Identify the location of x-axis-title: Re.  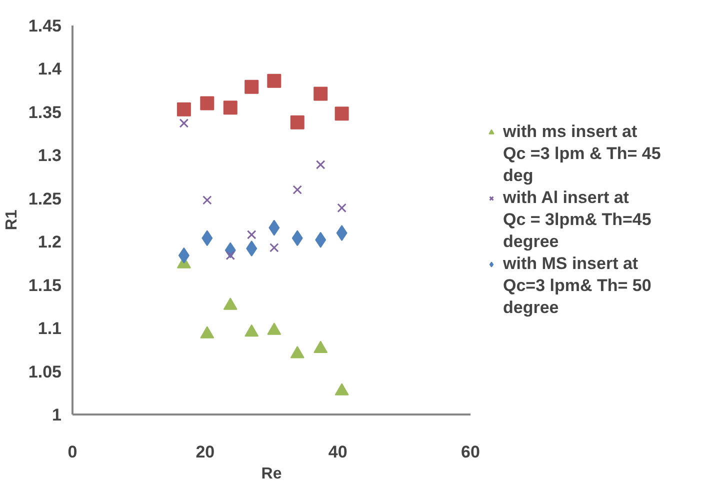
(271, 474).